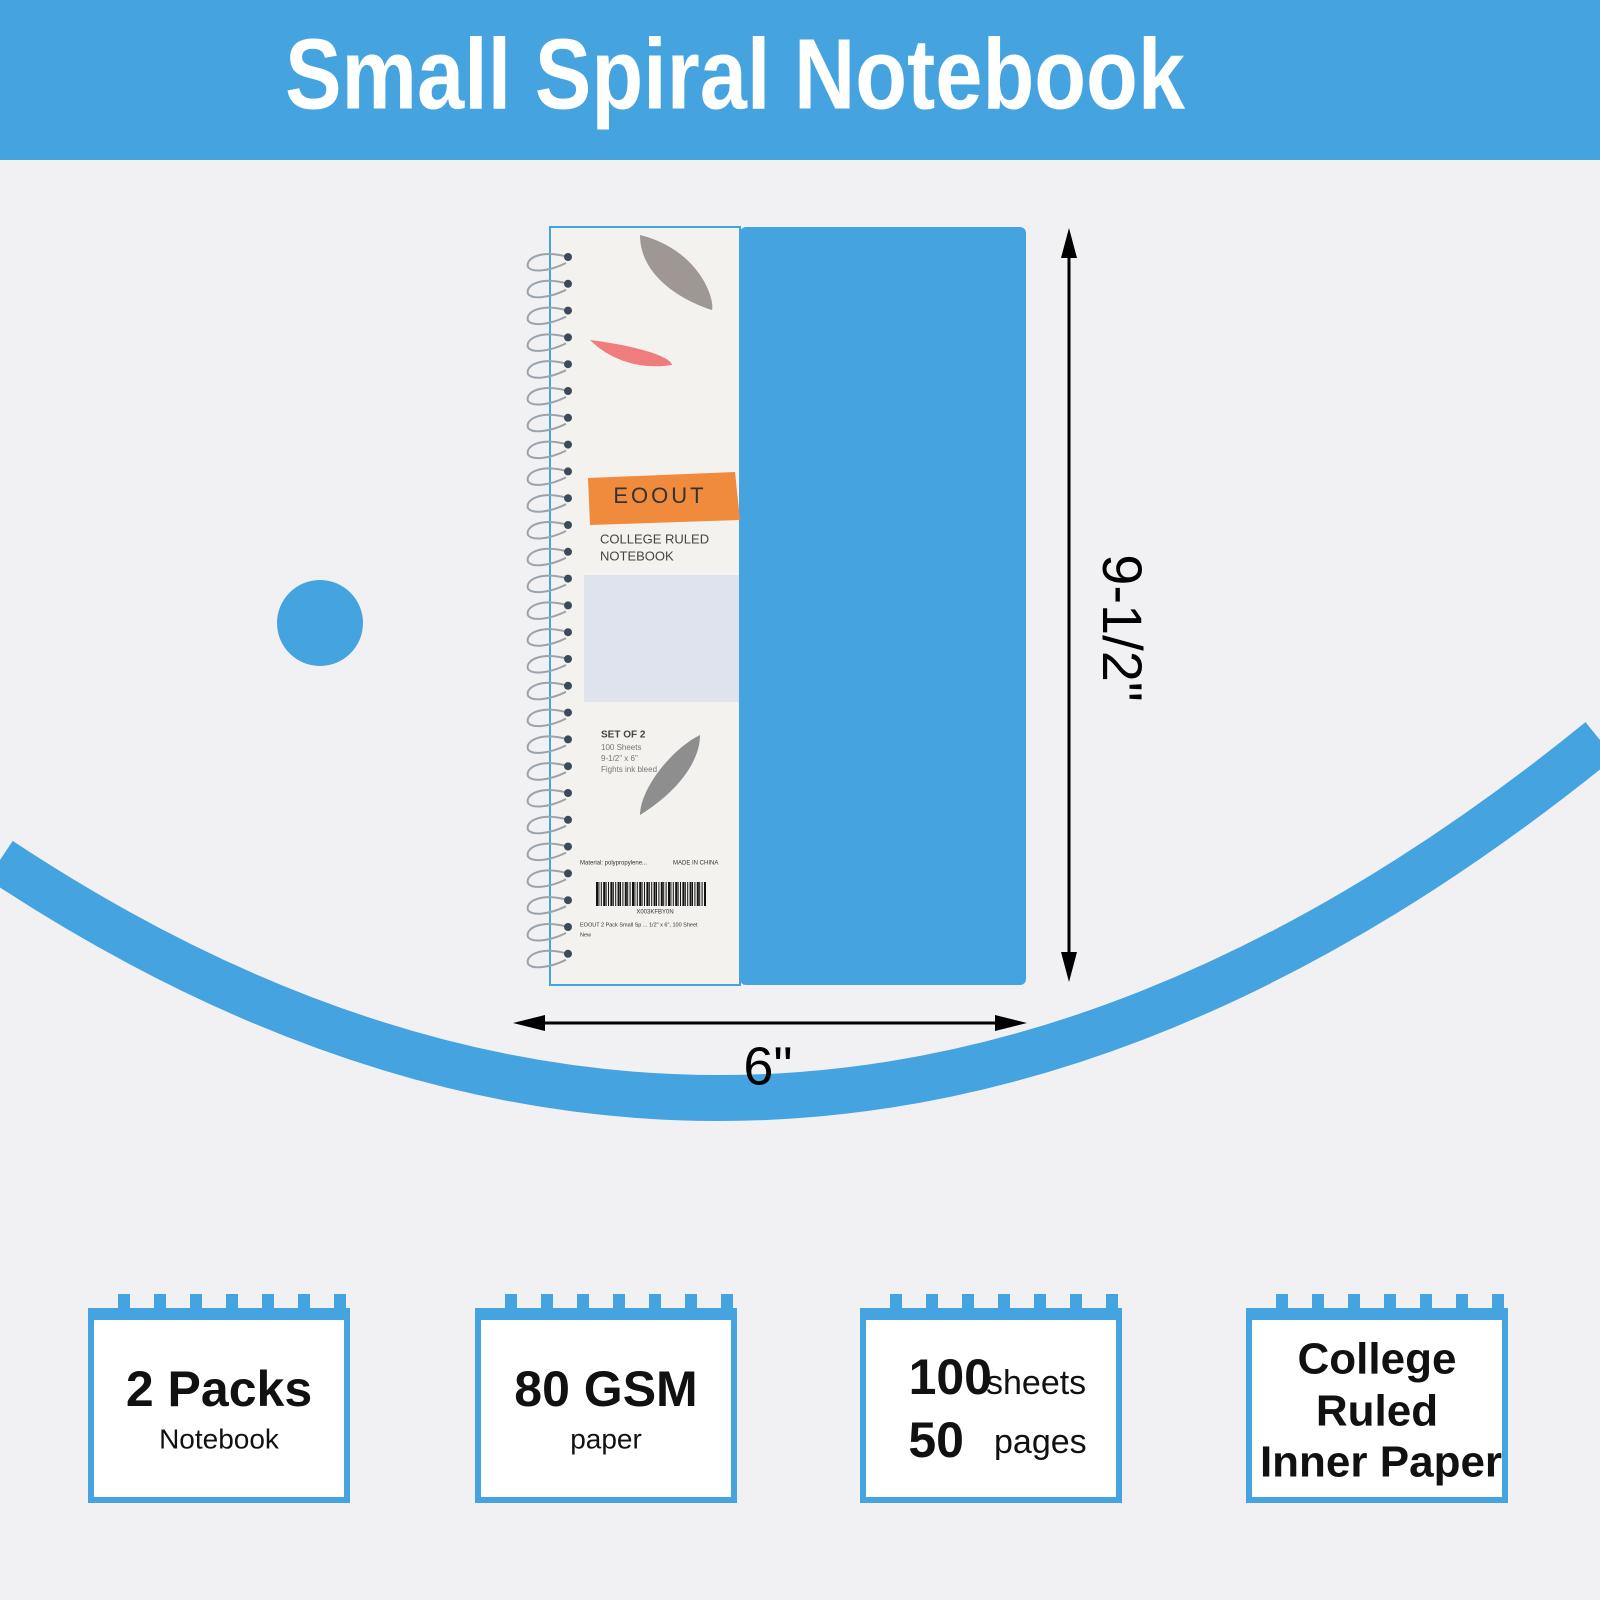 The width and height of the screenshot is (1600, 1600). Describe the element at coordinates (1107, 605) in the screenshot. I see `dimension-height: 9-1/2"` at that location.